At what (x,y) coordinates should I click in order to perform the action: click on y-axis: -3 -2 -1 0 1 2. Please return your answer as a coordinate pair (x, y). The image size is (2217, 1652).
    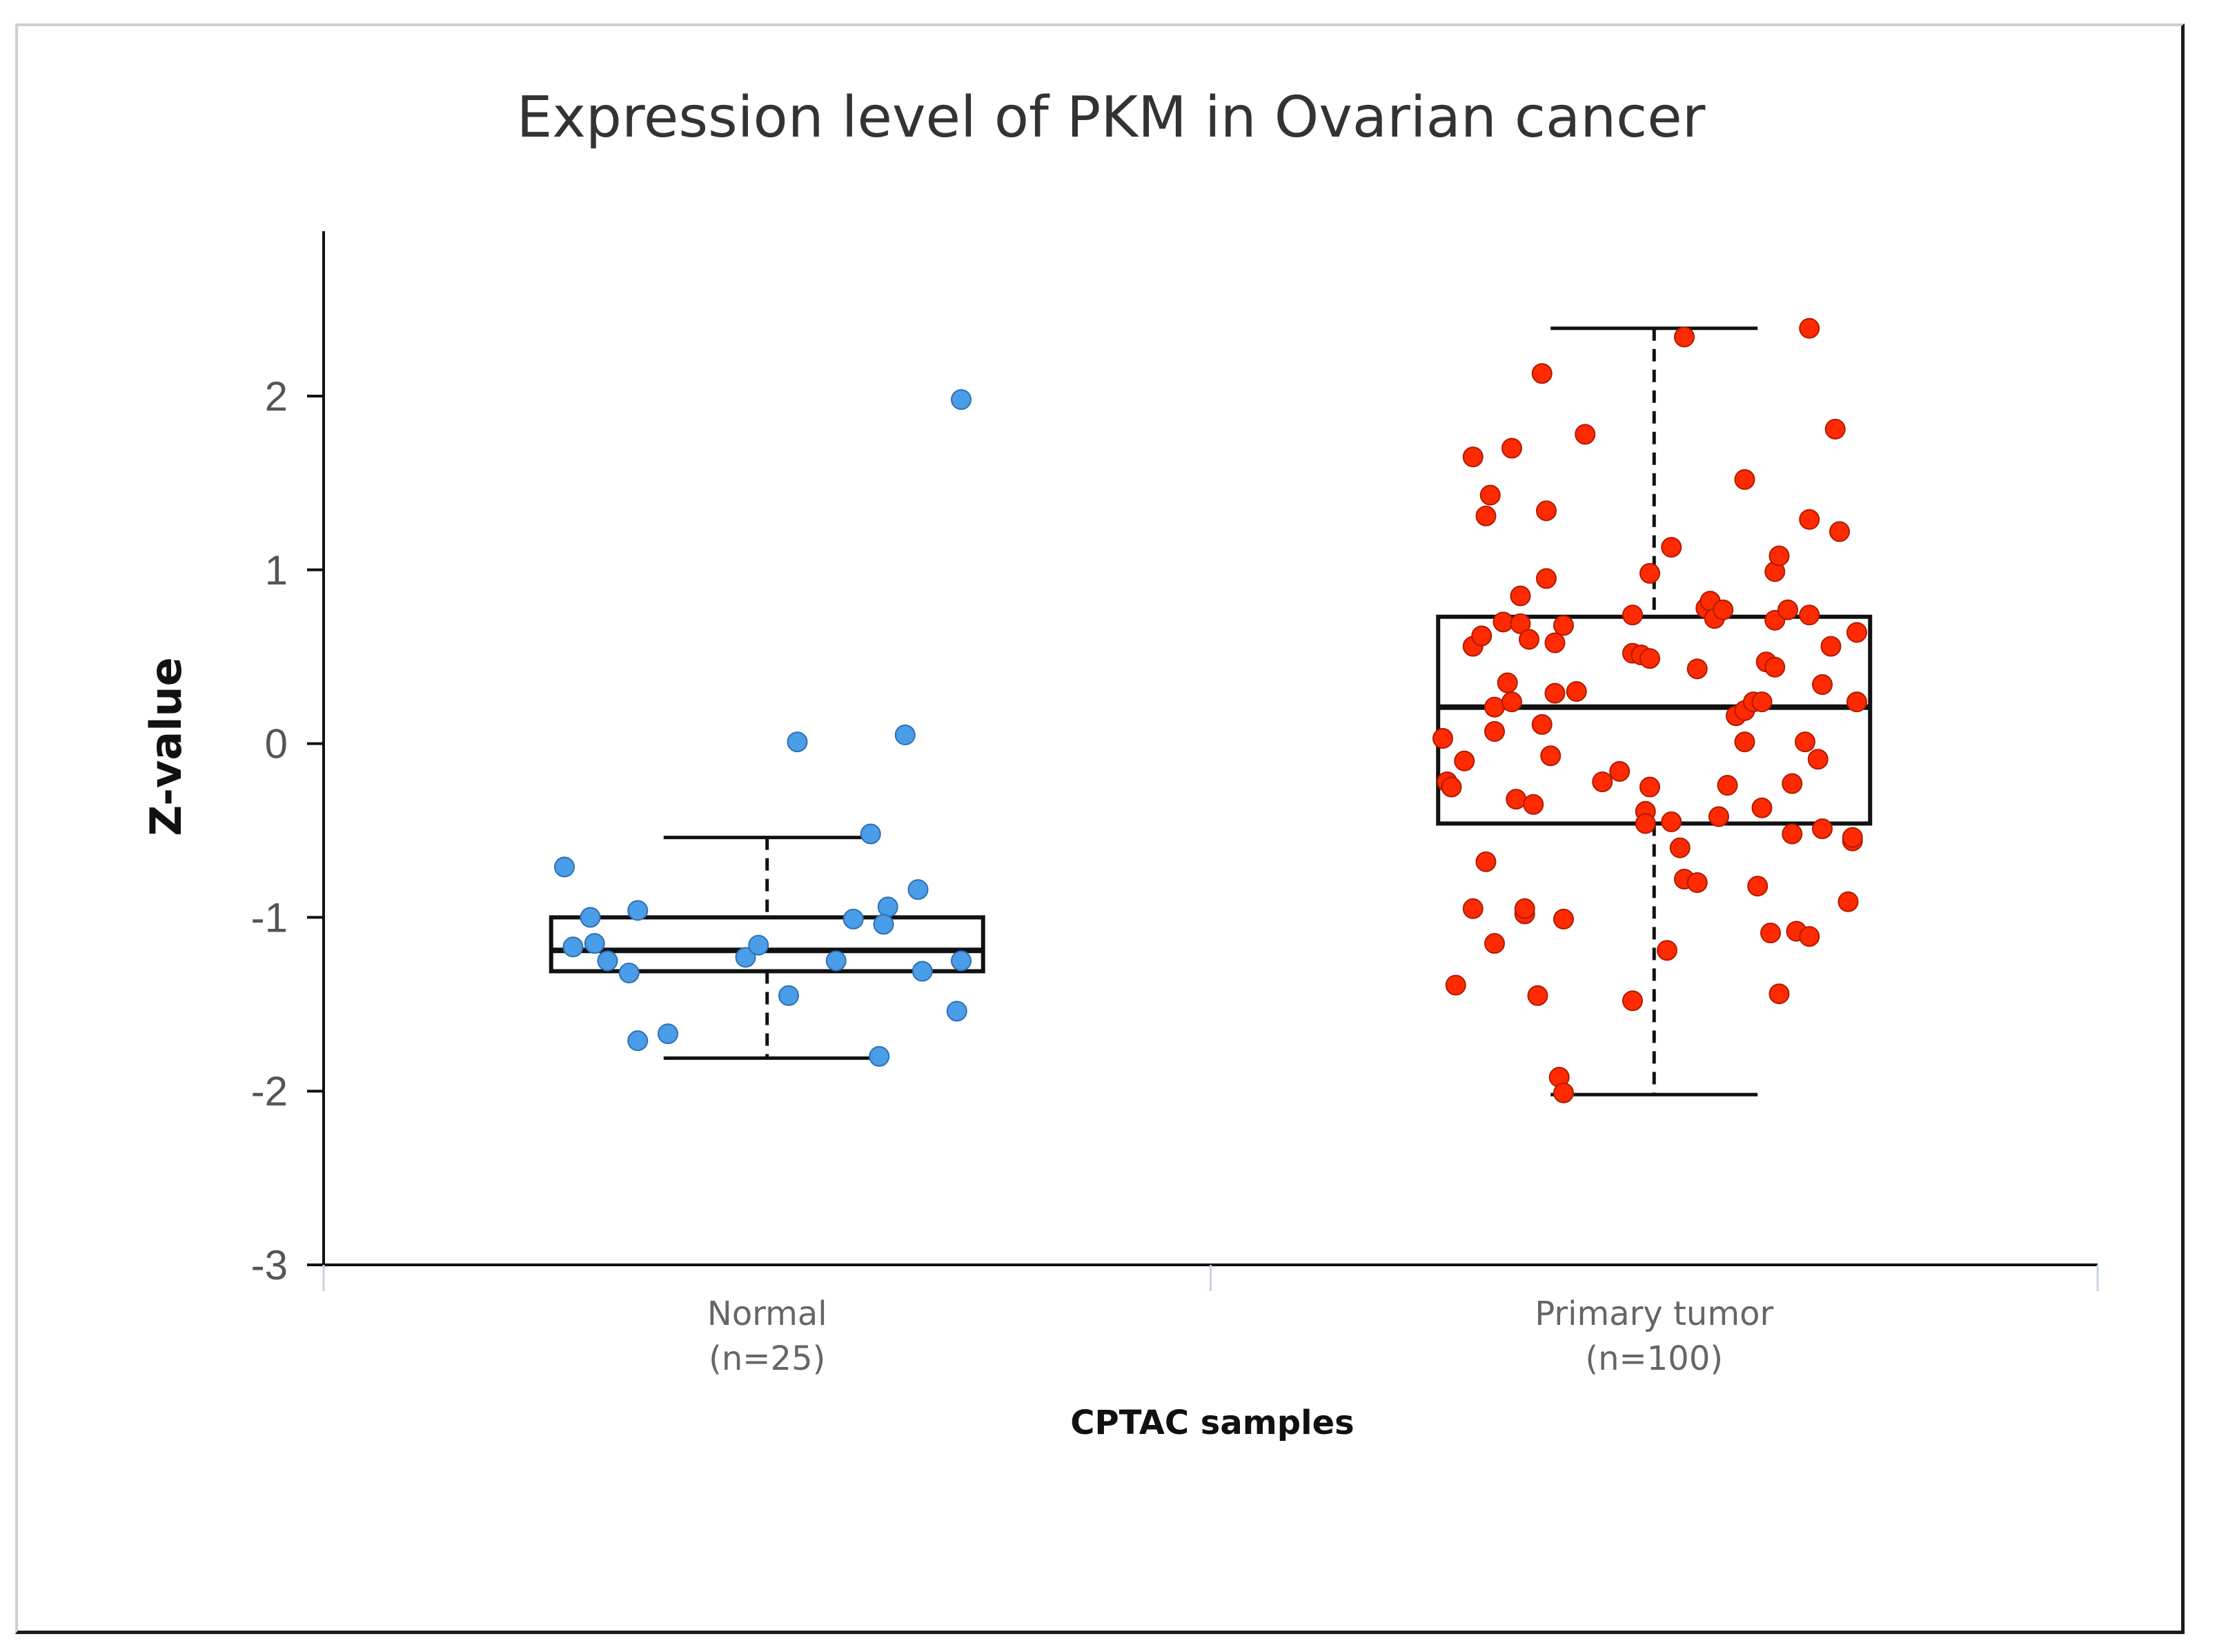
    Looking at the image, I should click on (288, 759).